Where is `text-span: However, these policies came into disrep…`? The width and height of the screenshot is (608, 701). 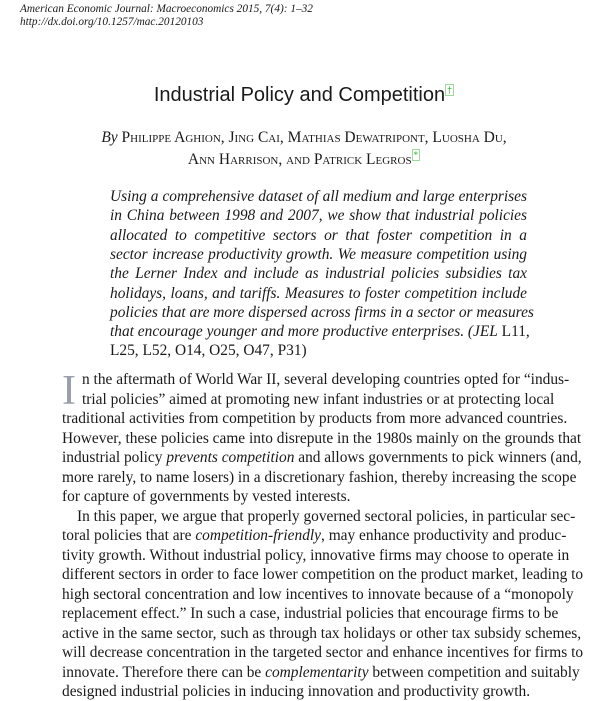 text-span: However, these policies came into disrep… is located at coordinates (322, 438).